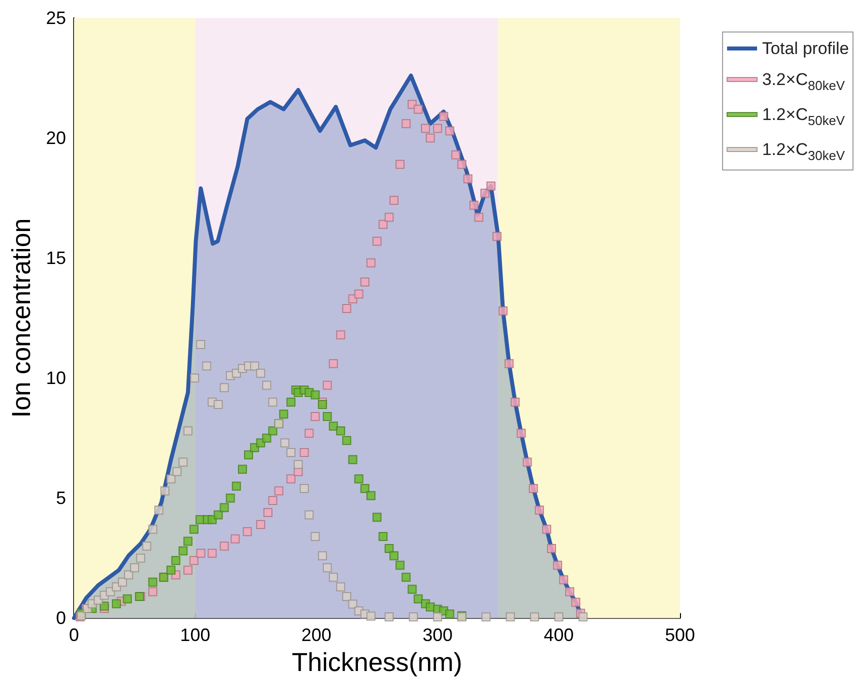 This screenshot has width=855, height=680. What do you see at coordinates (56, 138) in the screenshot?
I see `y-tick-label: 20` at bounding box center [56, 138].